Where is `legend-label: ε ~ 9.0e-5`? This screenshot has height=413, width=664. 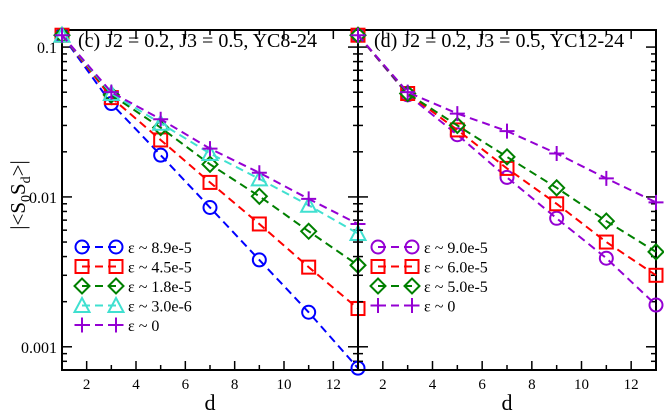 legend-label: ε ~ 9.0e-5 is located at coordinates (456, 248).